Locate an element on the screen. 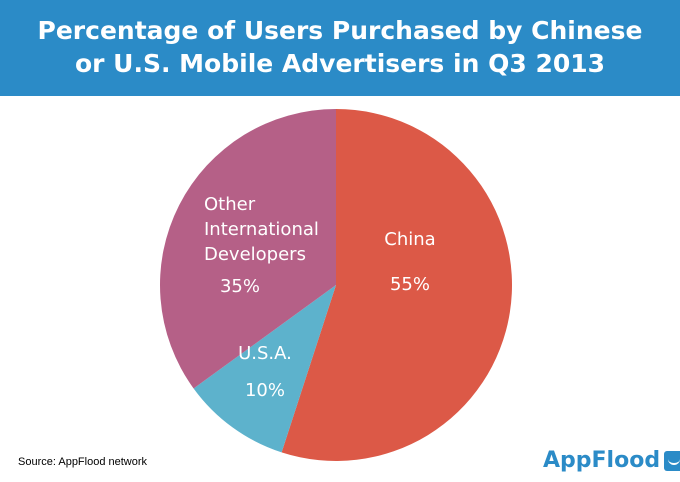  slice-value-label: 10% is located at coordinates (265, 390).